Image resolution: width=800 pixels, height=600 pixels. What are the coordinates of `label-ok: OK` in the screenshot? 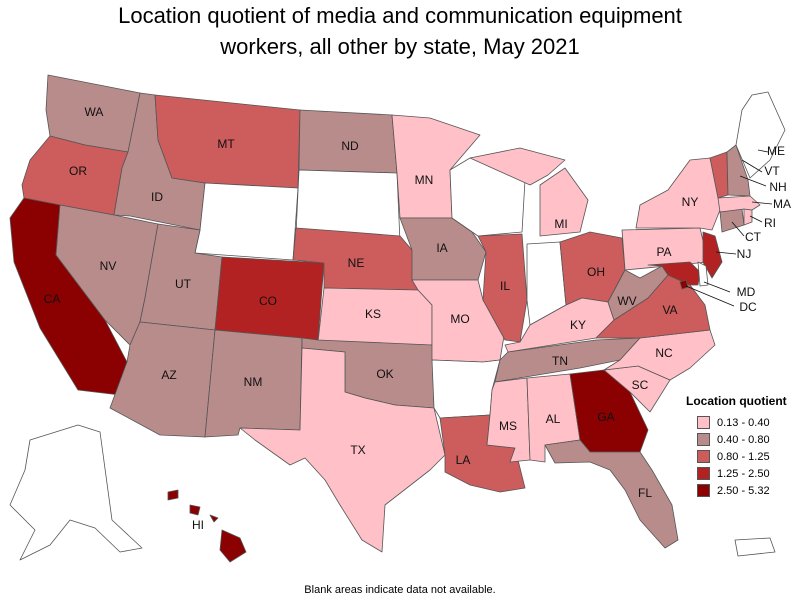 It's located at (384, 374).